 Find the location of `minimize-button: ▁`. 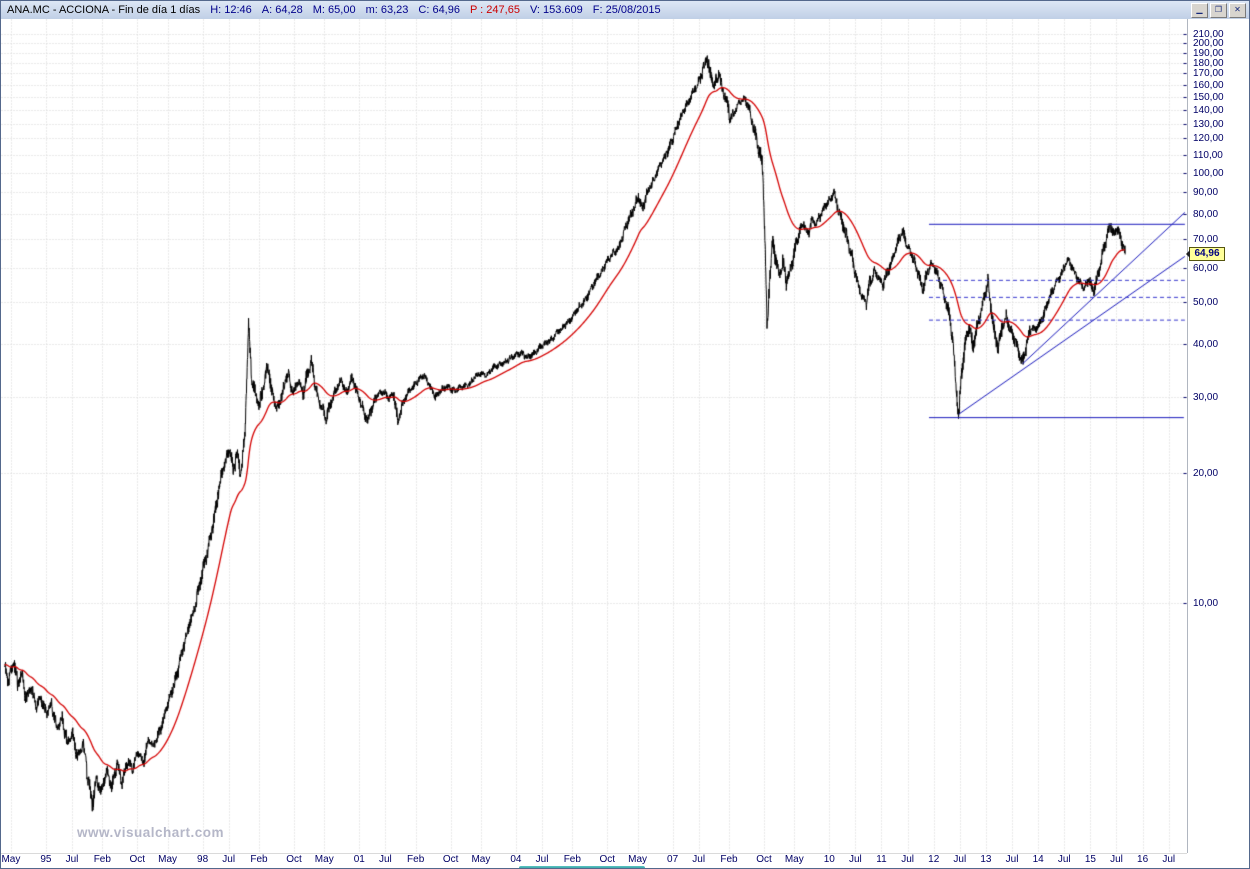

minimize-button: ▁ is located at coordinates (1199, 10).